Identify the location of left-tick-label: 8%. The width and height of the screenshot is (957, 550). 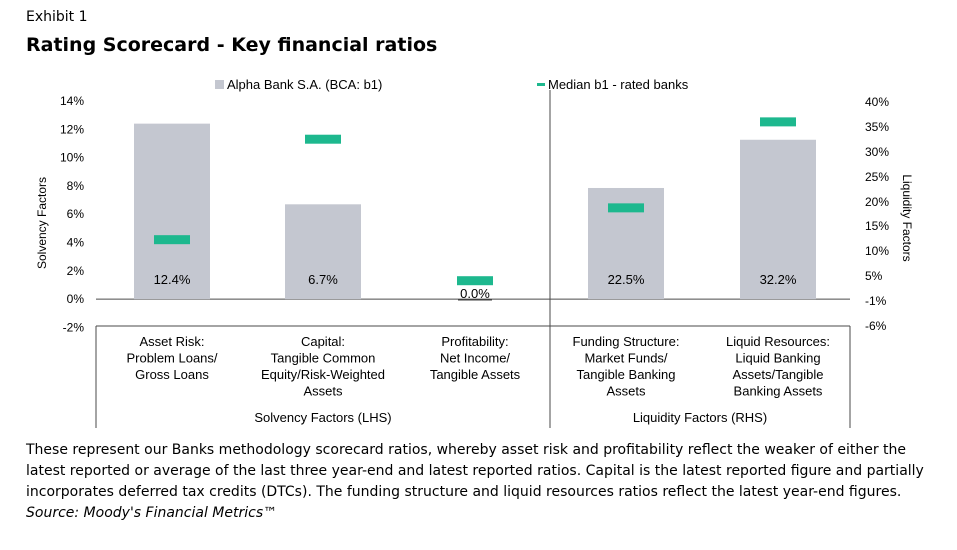
(76, 186).